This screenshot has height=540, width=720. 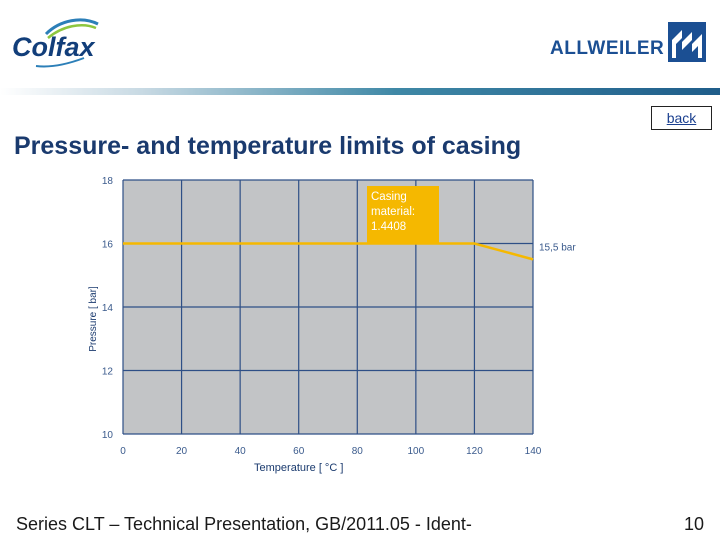 I want to click on y-axis-label: Pressure [ bar], so click(x=93, y=319).